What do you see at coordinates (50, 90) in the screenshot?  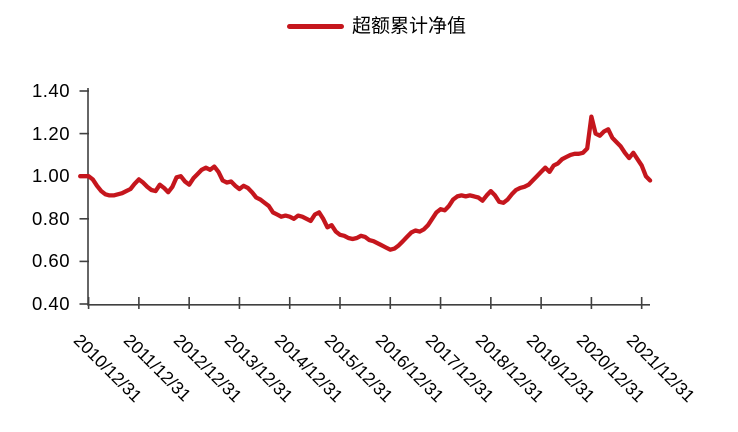 I see `y-tick-label: 1.40` at bounding box center [50, 90].